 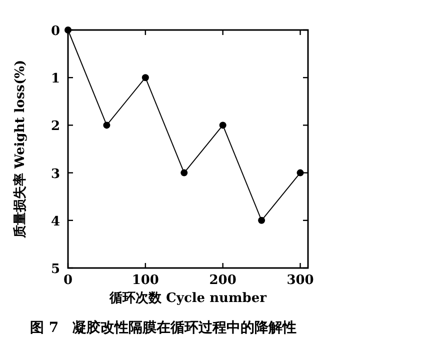 I want to click on y-tick-label: 3, so click(x=55, y=174).